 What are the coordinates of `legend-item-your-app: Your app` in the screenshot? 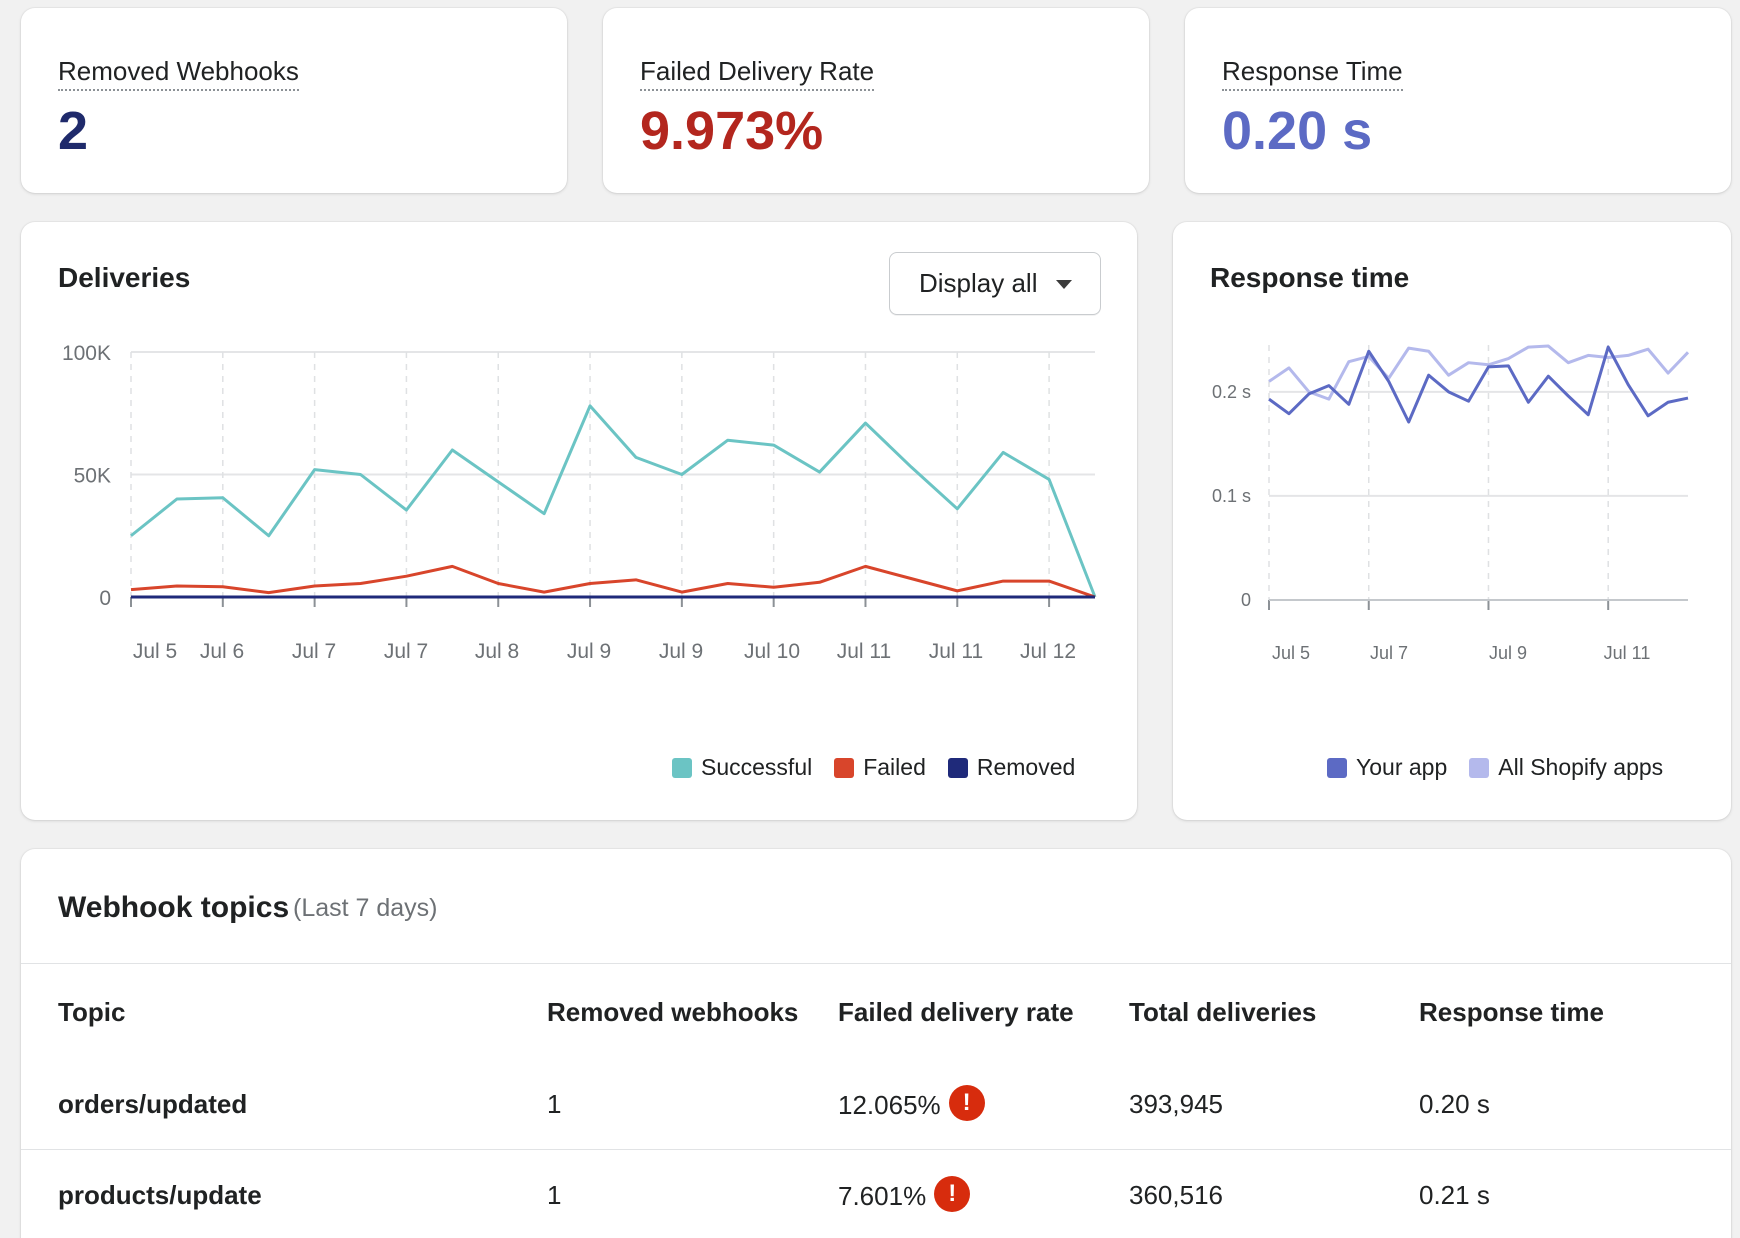 It's located at (1387, 767).